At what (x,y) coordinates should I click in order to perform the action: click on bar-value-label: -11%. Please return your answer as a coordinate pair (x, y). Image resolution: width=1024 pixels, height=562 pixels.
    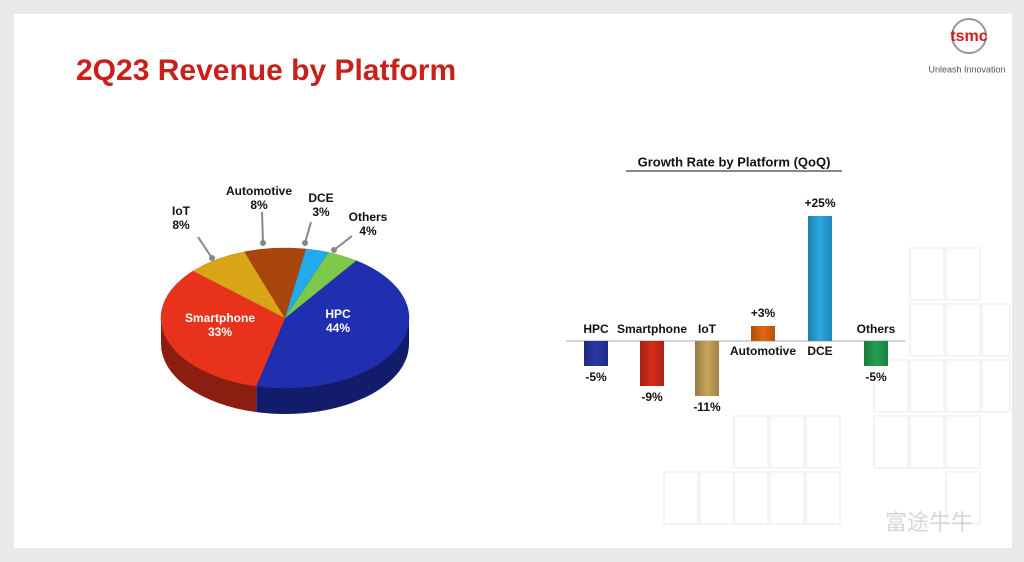
    Looking at the image, I should click on (707, 407).